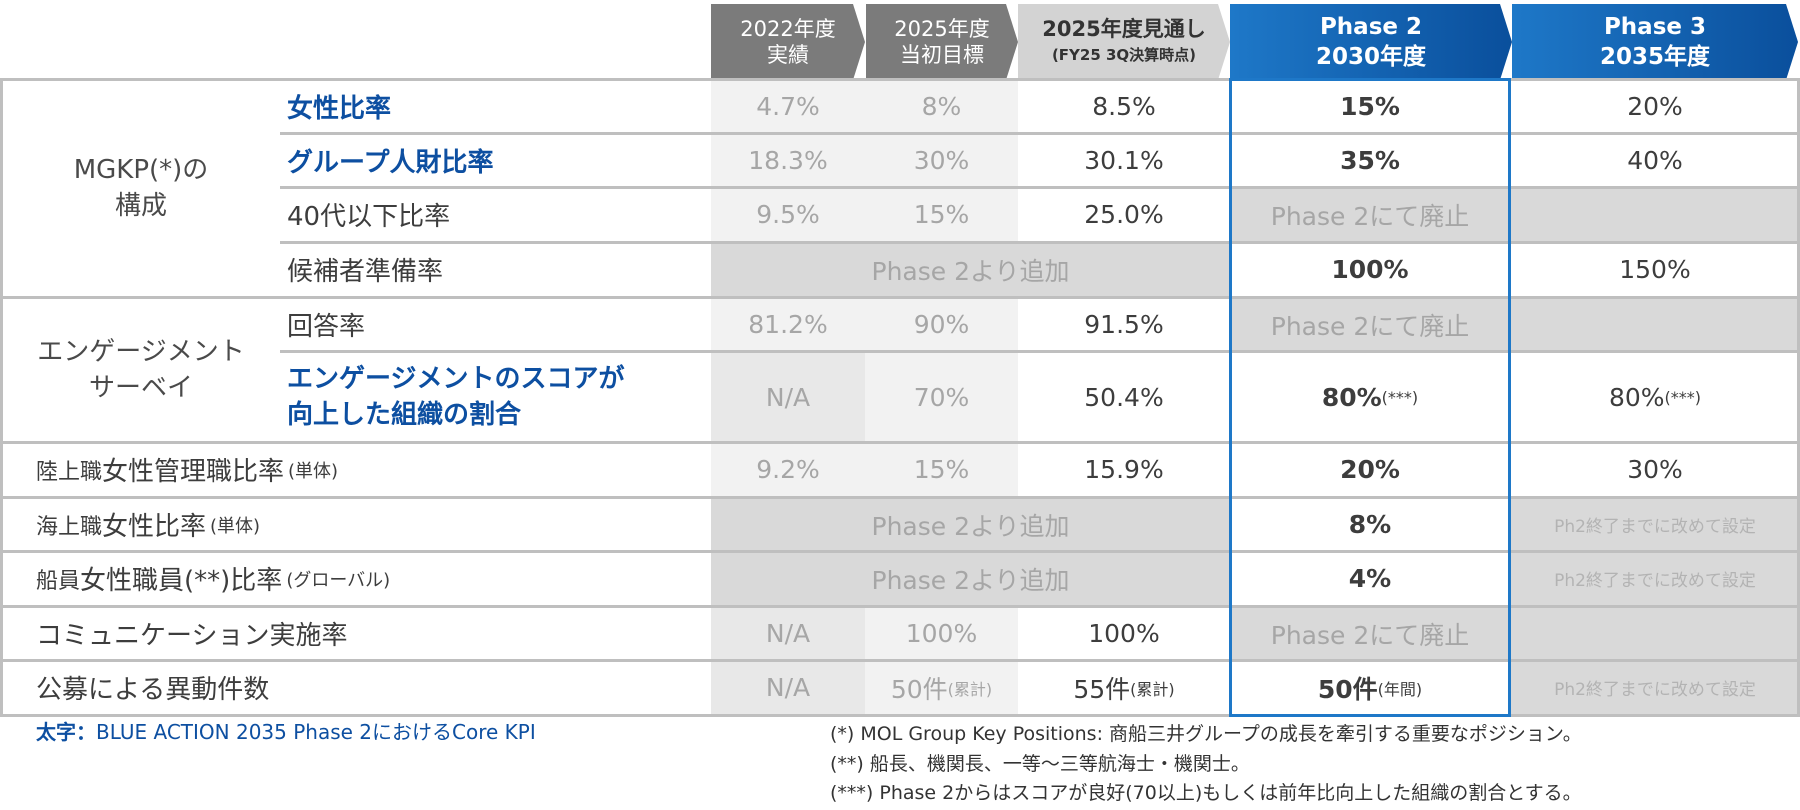 The image size is (1800, 810). I want to click on row-label-sea-female-ratio: 海上職 女性比率 (単体), so click(148, 524).